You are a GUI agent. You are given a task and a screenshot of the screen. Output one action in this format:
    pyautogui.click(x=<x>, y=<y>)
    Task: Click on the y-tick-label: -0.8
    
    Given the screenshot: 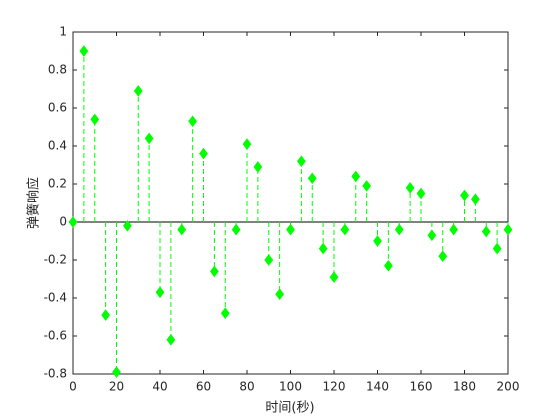 What is the action you would take?
    pyautogui.click(x=55, y=374)
    